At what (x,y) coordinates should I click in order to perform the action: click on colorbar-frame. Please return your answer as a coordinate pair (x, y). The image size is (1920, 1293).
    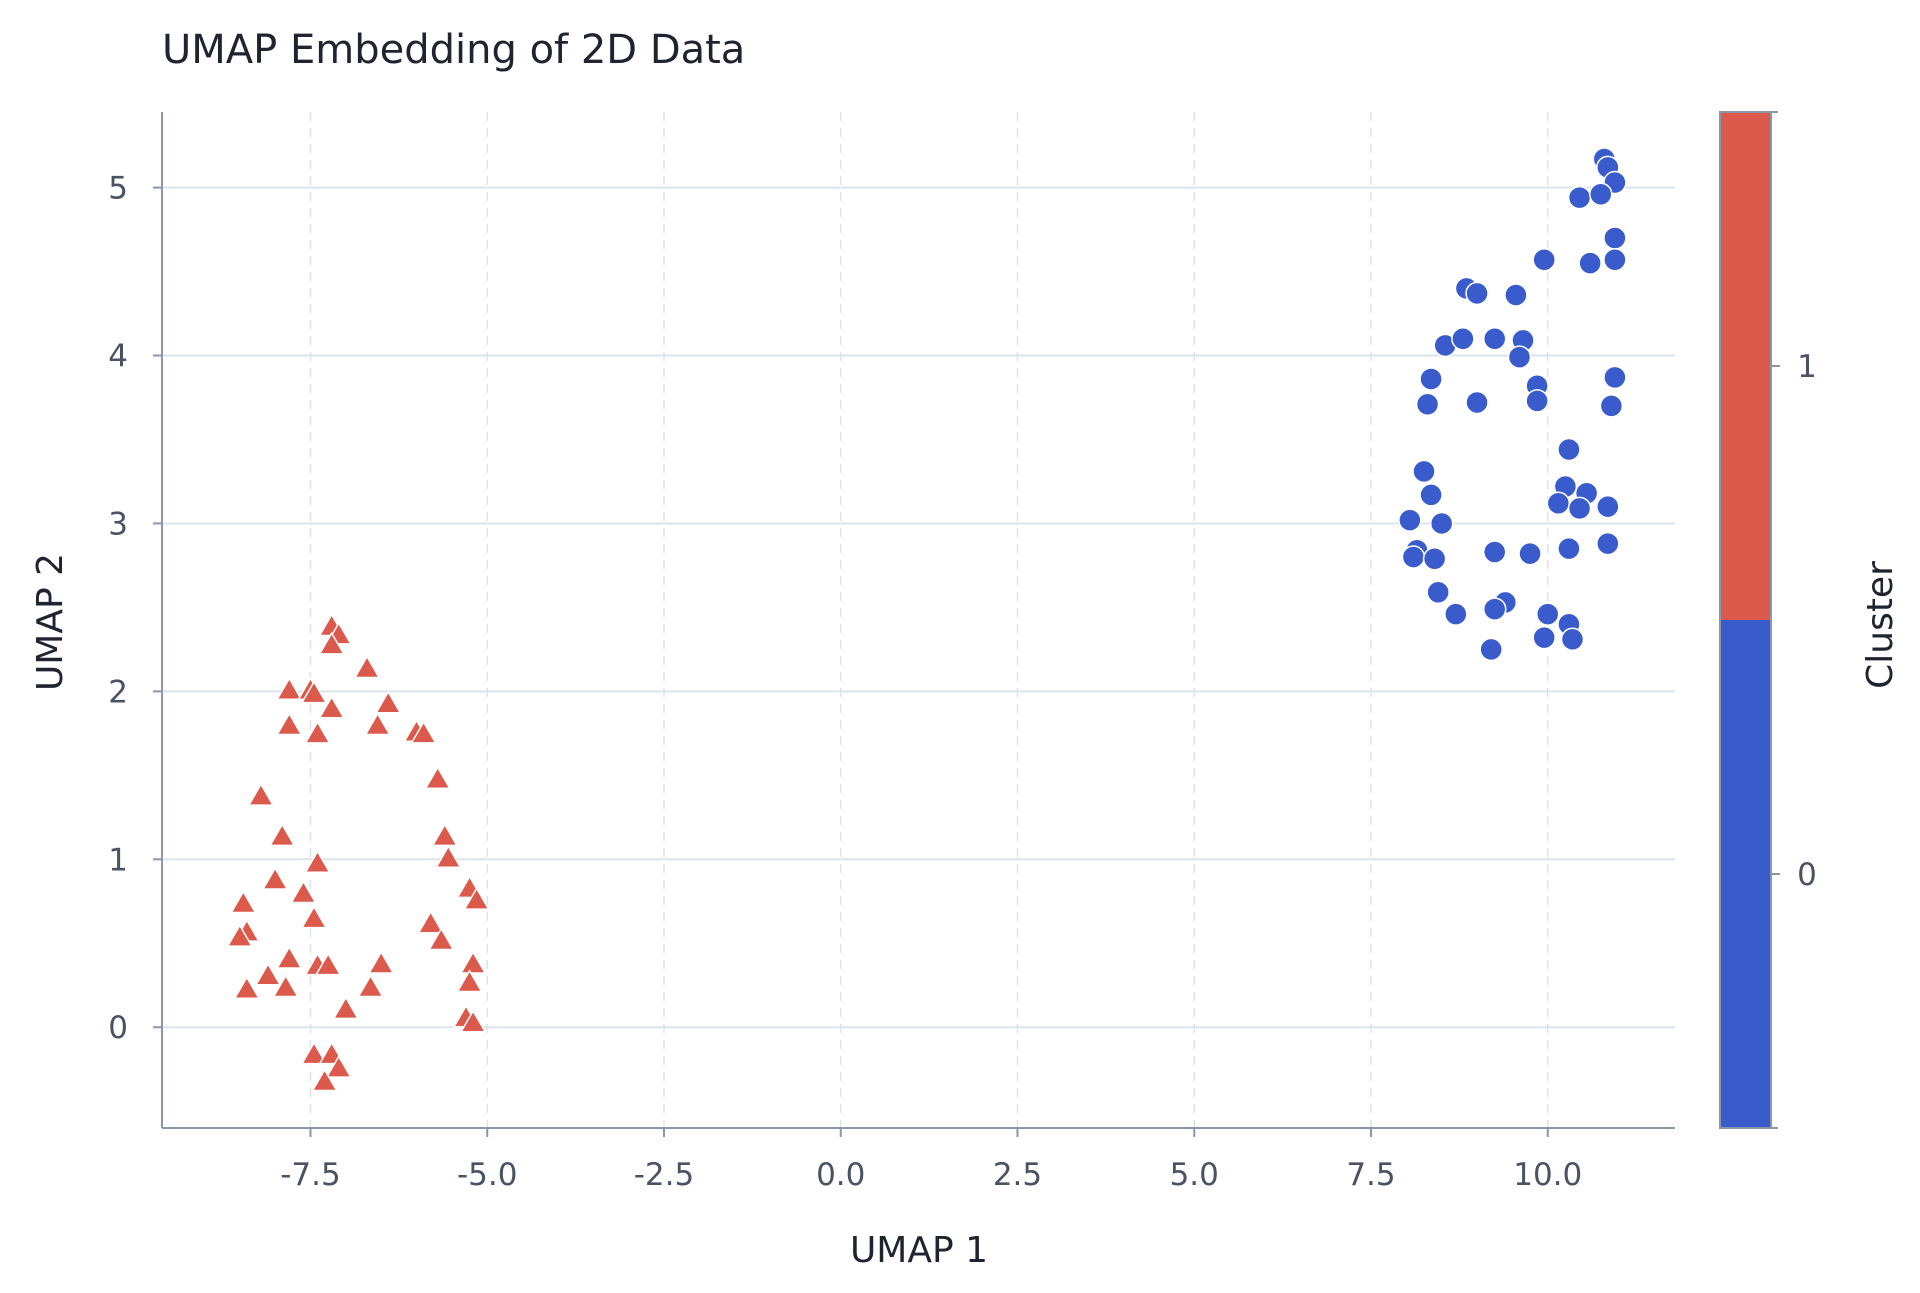
    Looking at the image, I should click on (1745, 620).